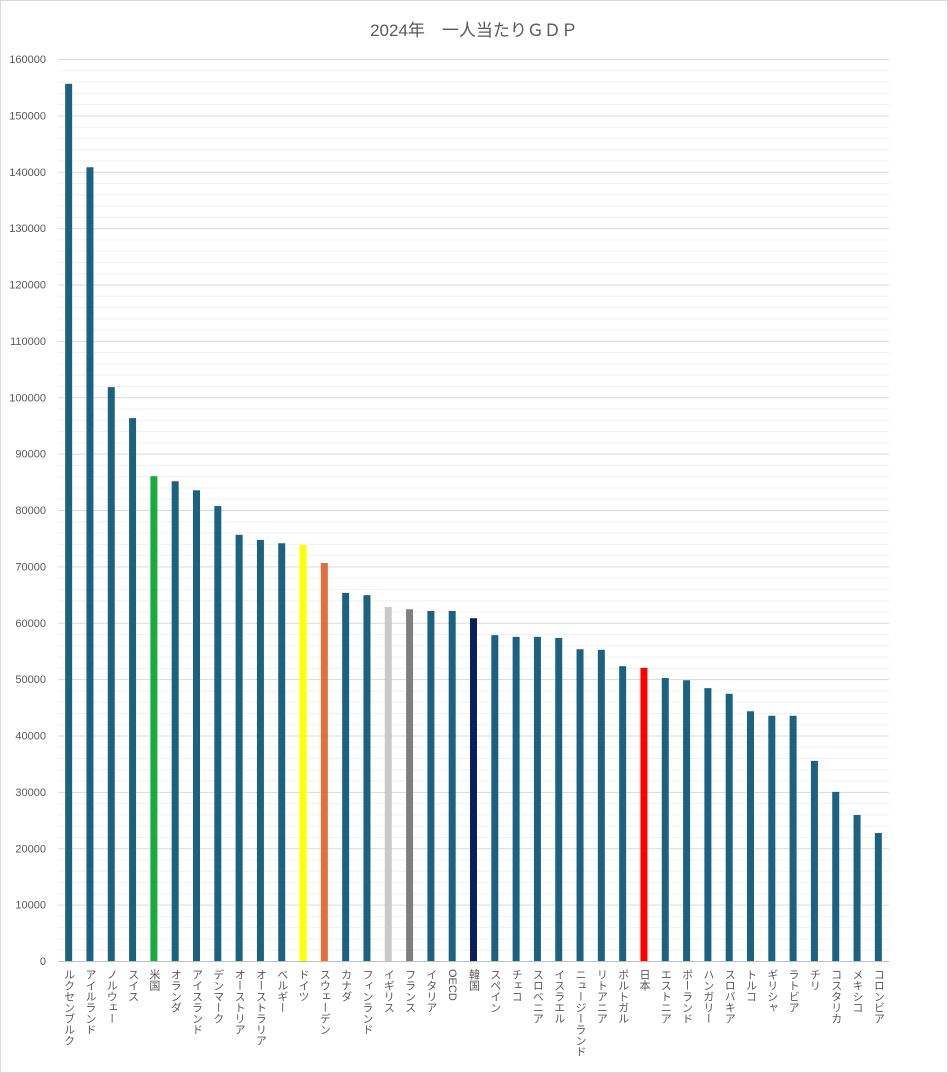 This screenshot has height=1073, width=948. Describe the element at coordinates (111, 996) in the screenshot. I see `x-tick-label: ノルウェー` at that location.